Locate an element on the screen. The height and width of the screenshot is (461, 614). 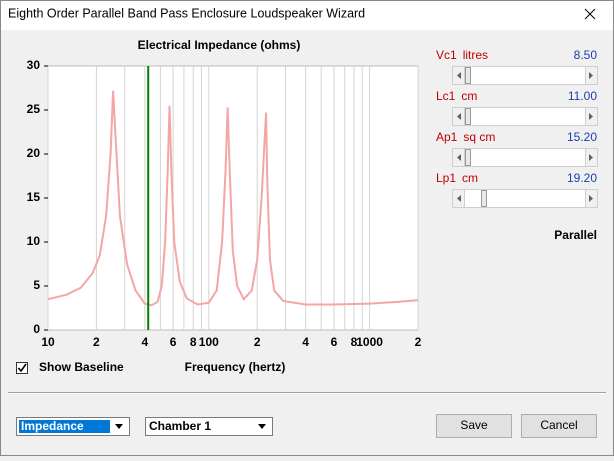
checkbox-box is located at coordinates (22, 368).